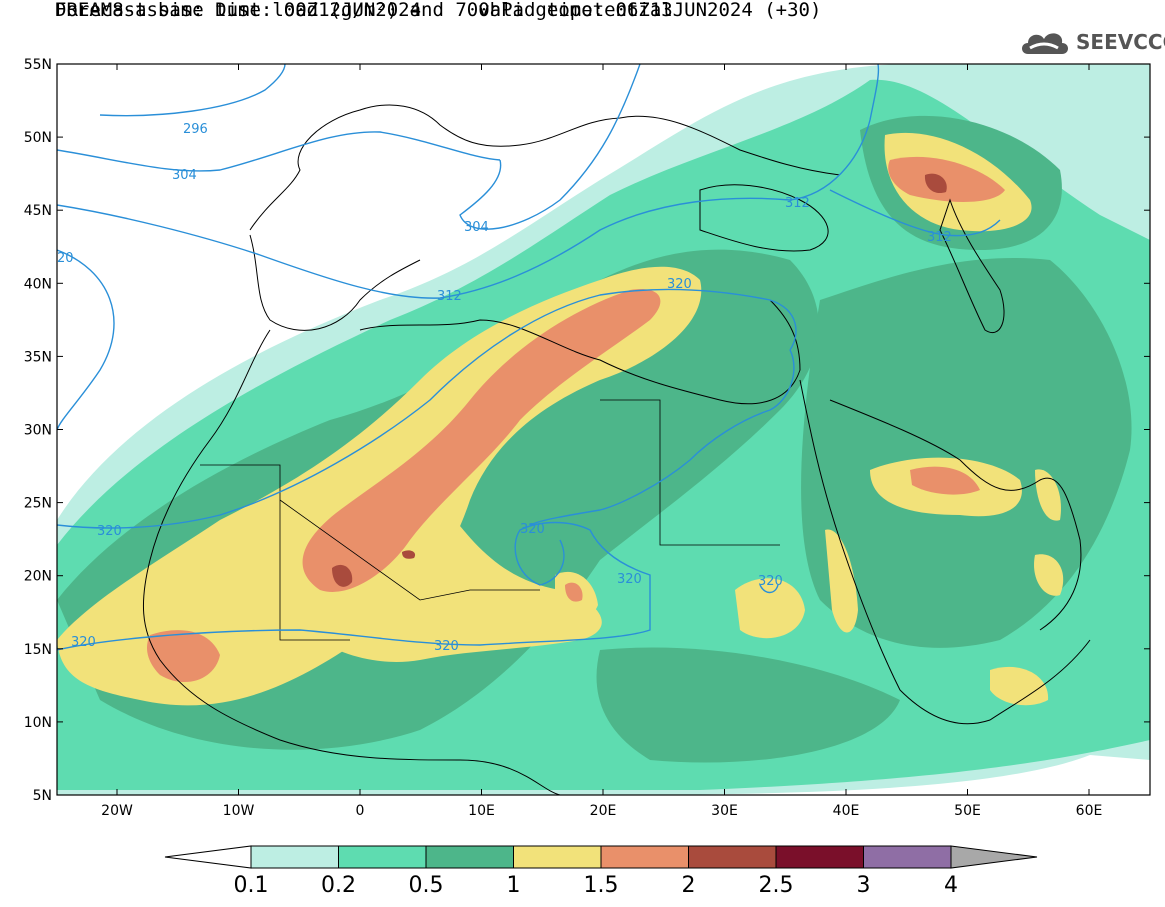 The image size is (1165, 907). I want to click on lat-label: 15N, so click(38, 650).